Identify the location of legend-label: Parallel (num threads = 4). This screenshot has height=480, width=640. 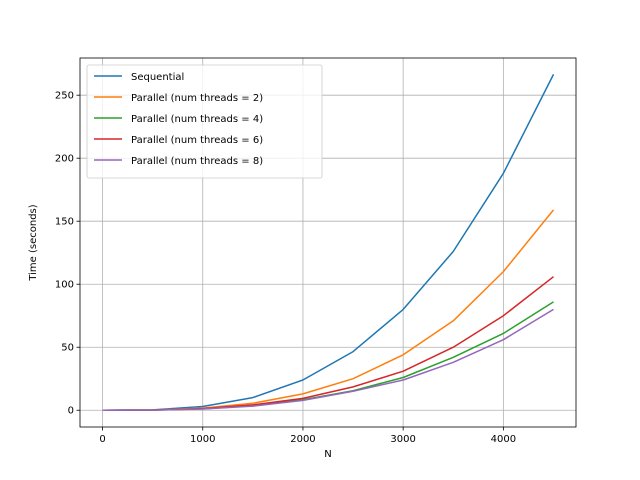
(197, 119).